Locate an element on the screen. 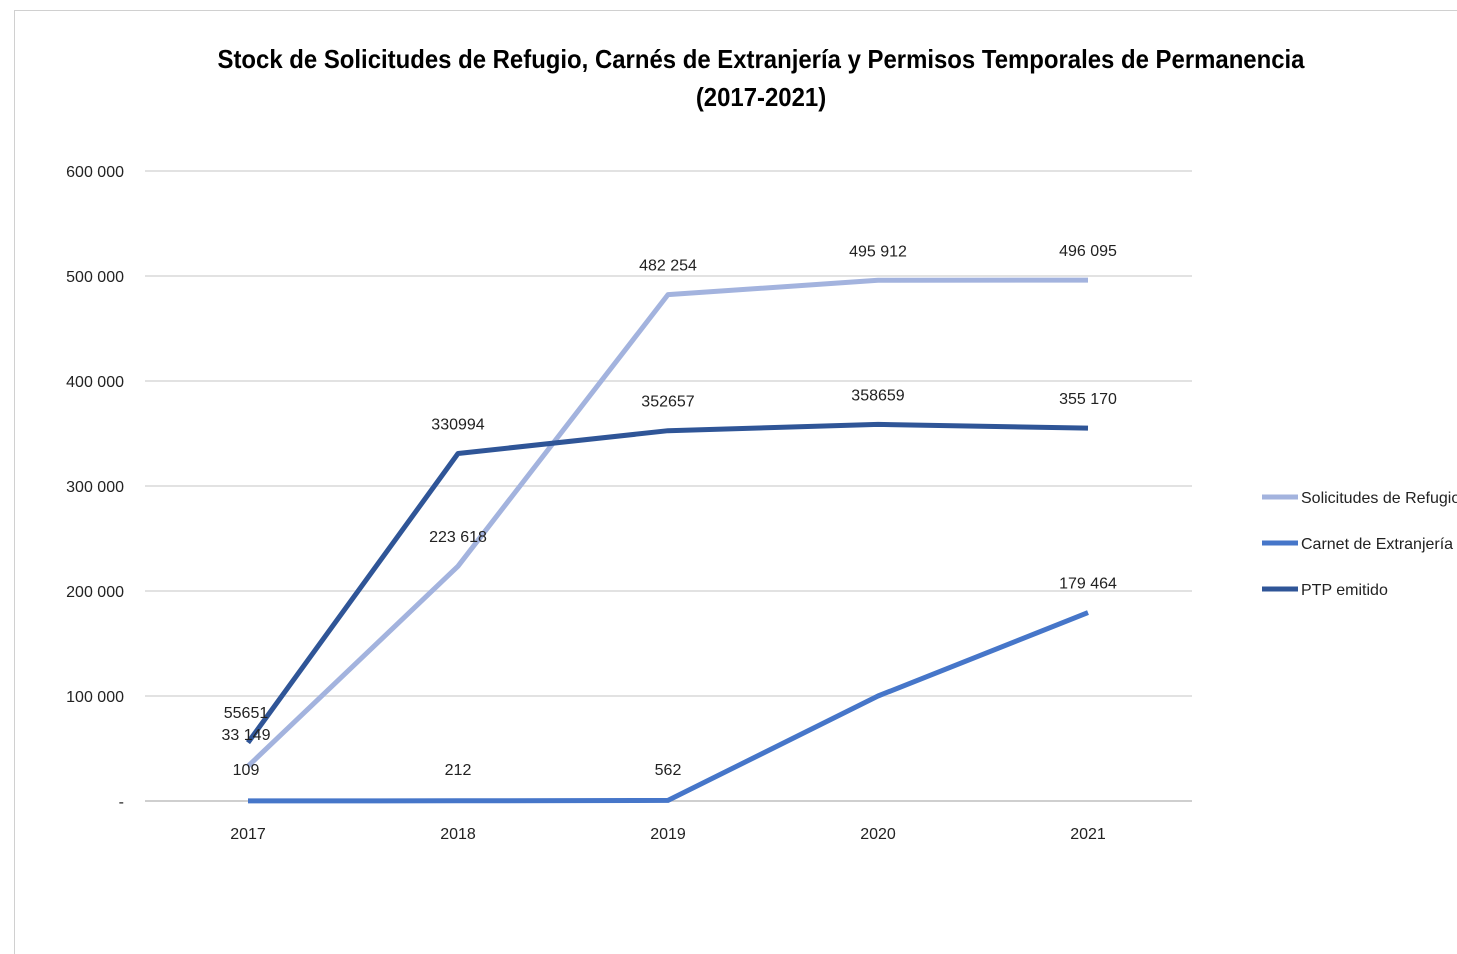  x-tick-label: 2019 is located at coordinates (668, 834).